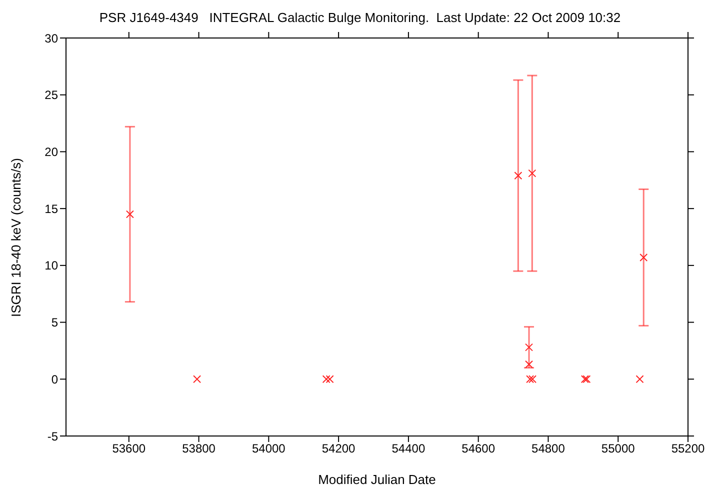 This screenshot has height=504, width=720. I want to click on x-axis-title: Modified Julian Date, so click(377, 479).